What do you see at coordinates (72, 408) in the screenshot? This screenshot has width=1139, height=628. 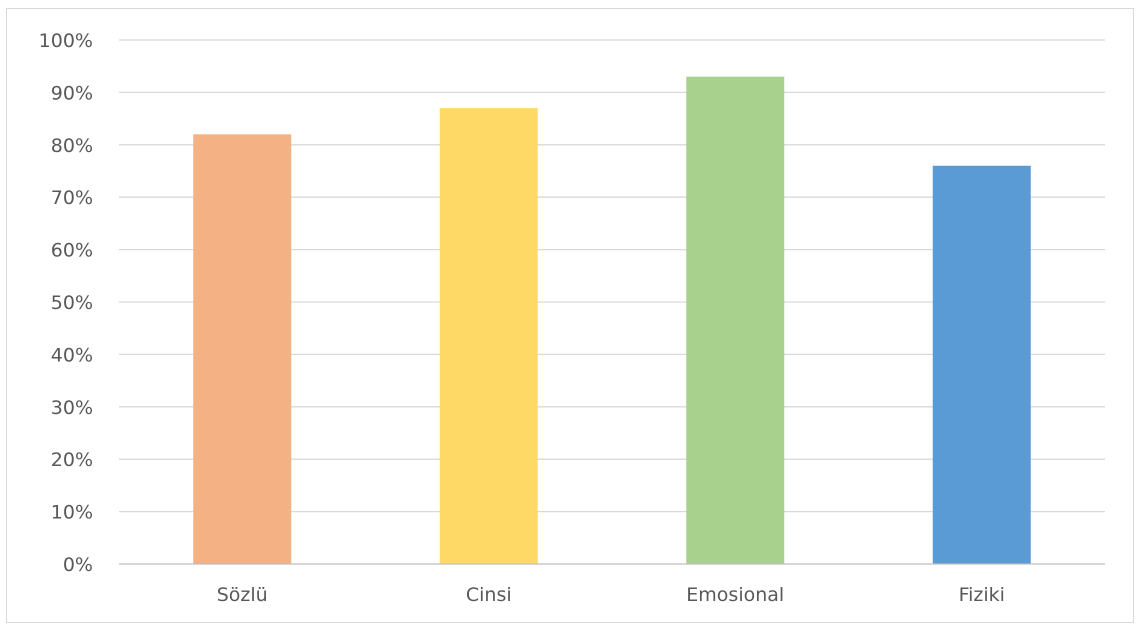 I see `y-tick-label: 30%` at bounding box center [72, 408].